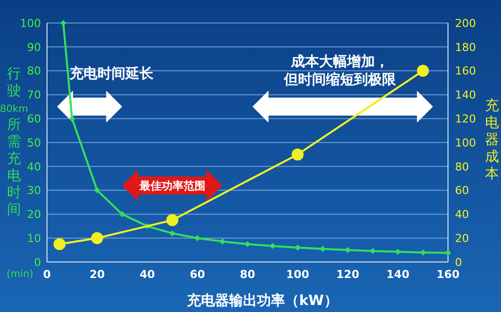  What do you see at coordinates (30, 23) in the screenshot?
I see `y-tick-label: 100` at bounding box center [30, 23].